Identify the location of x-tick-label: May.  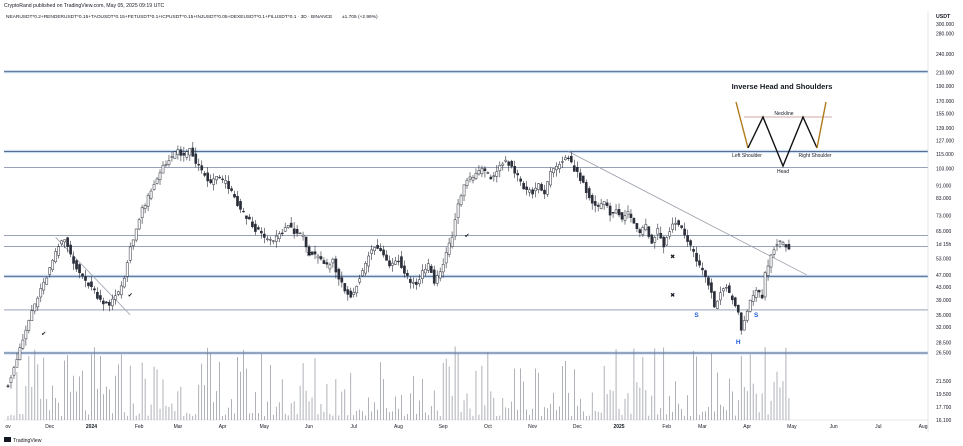
(265, 427).